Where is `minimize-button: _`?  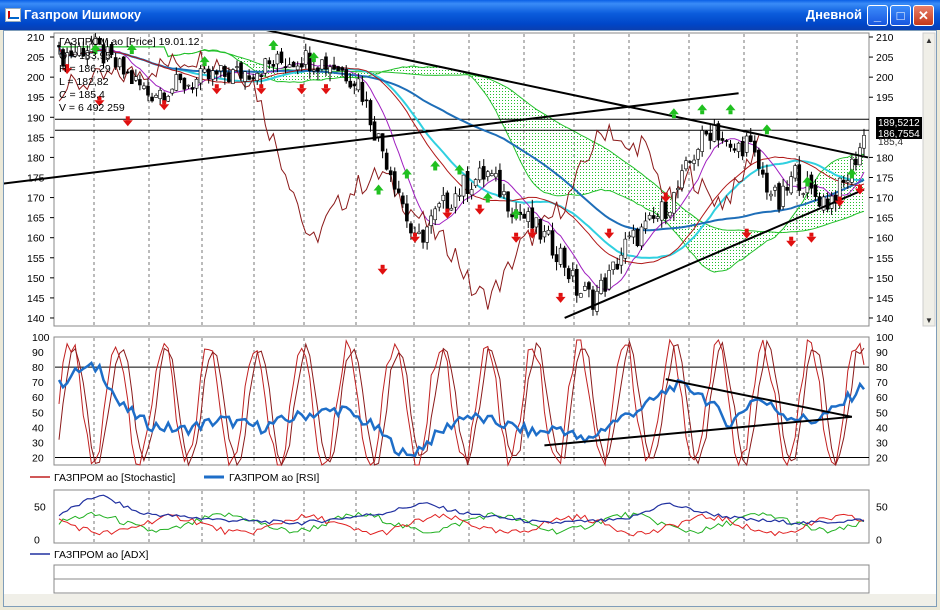
minimize-button: _ is located at coordinates (877, 15).